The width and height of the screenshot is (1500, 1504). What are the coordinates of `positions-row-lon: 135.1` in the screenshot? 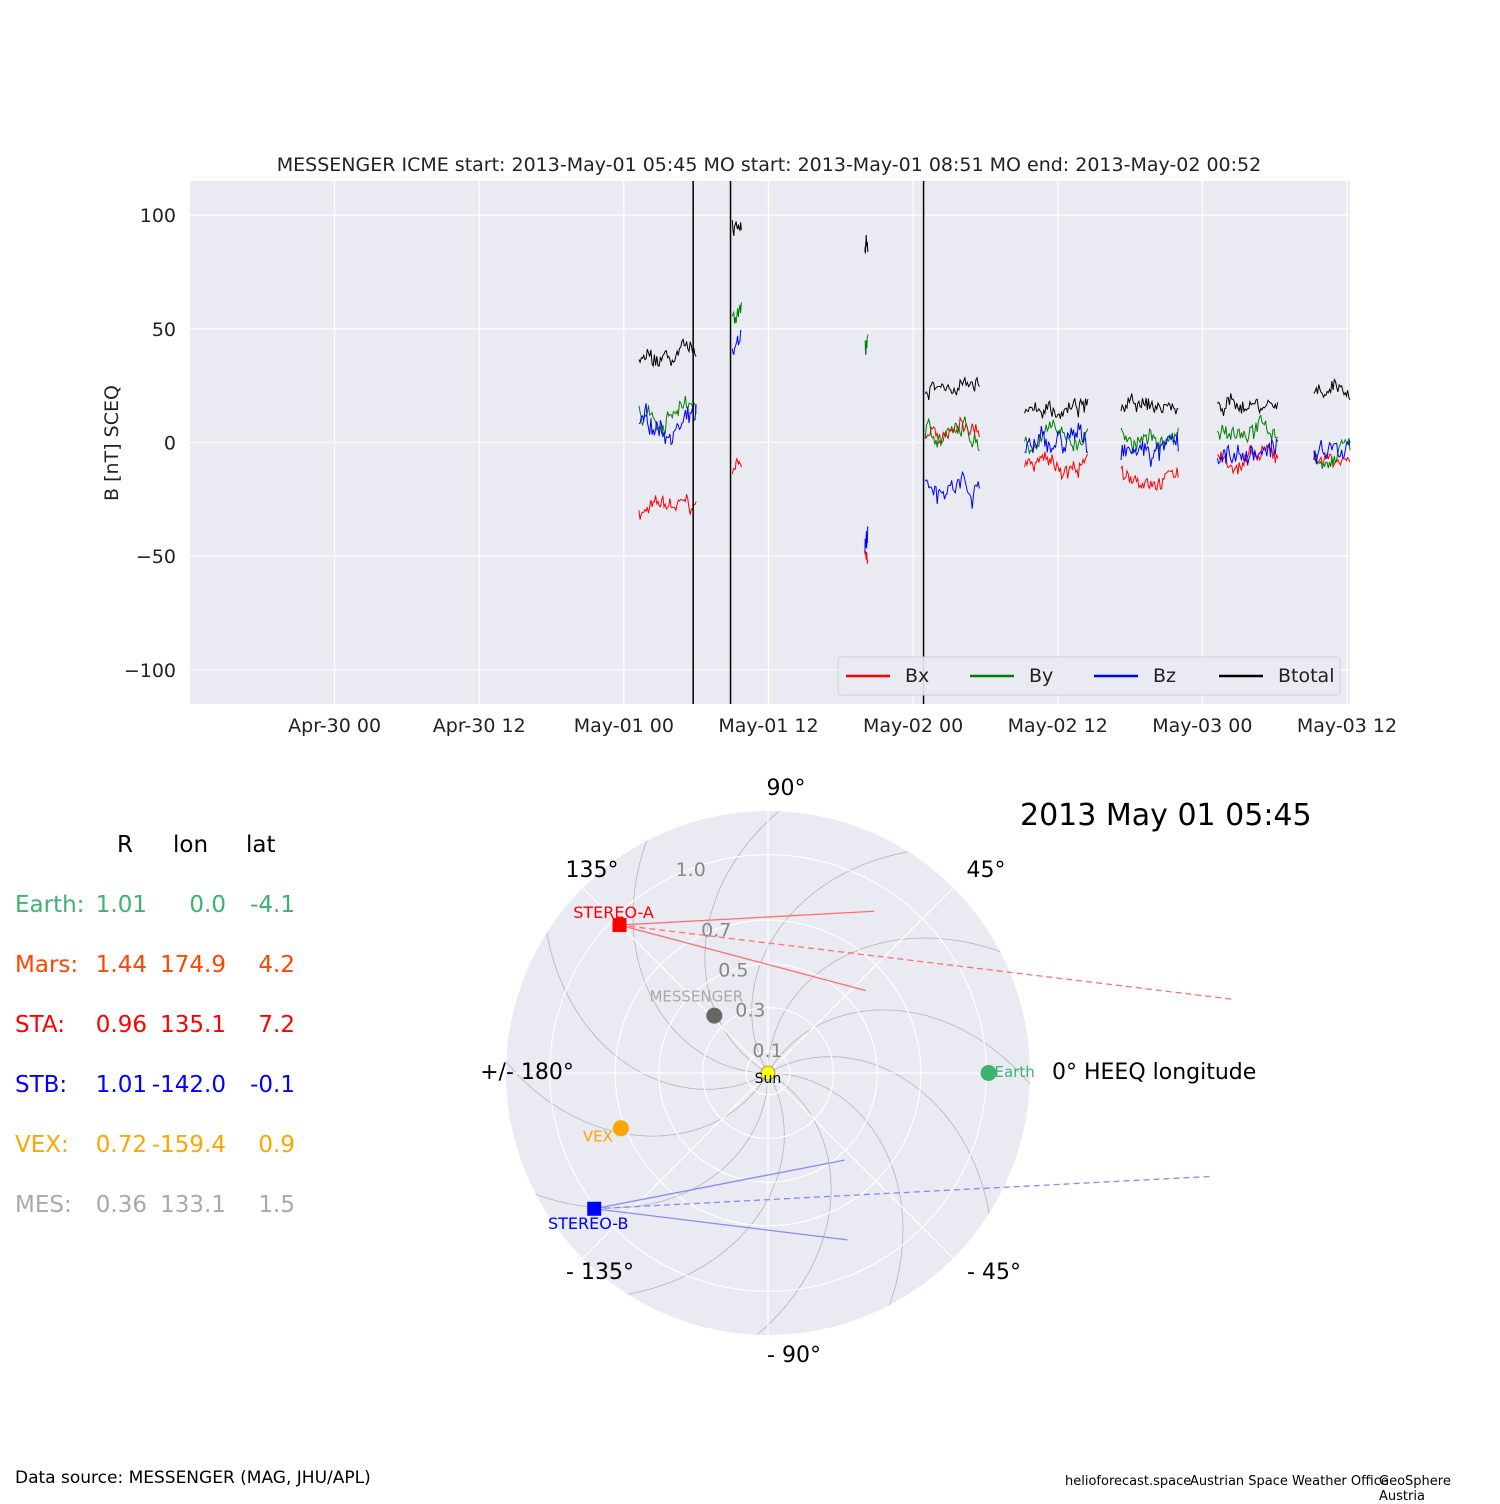 It's located at (193, 1025).